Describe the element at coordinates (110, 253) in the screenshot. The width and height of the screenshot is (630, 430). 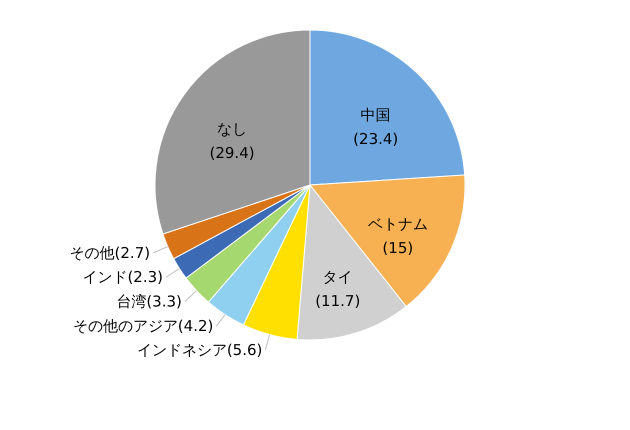
I see `slice-label: その他(2.7)` at that location.